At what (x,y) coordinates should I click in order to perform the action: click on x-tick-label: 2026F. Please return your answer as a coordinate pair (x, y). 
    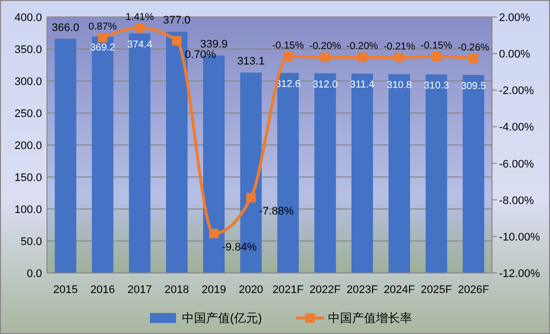
    Looking at the image, I should click on (474, 290).